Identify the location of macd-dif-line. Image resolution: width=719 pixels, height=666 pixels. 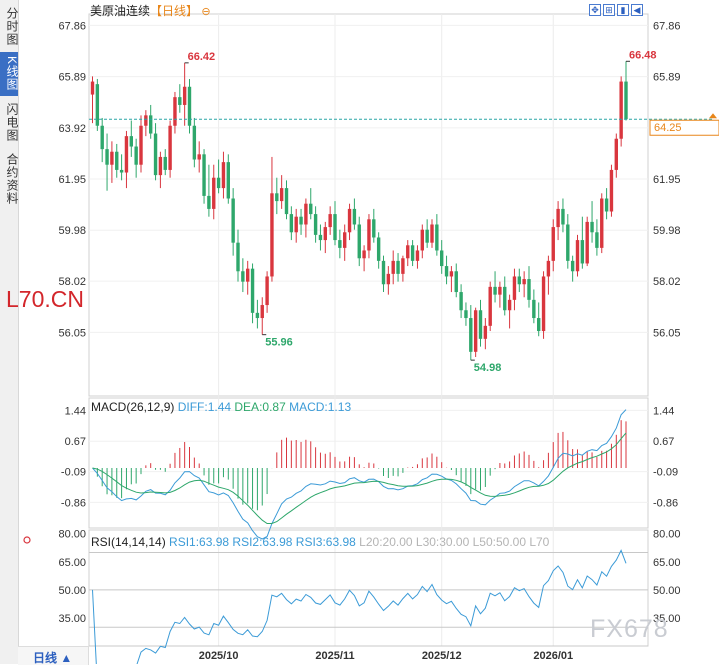
(359, 474).